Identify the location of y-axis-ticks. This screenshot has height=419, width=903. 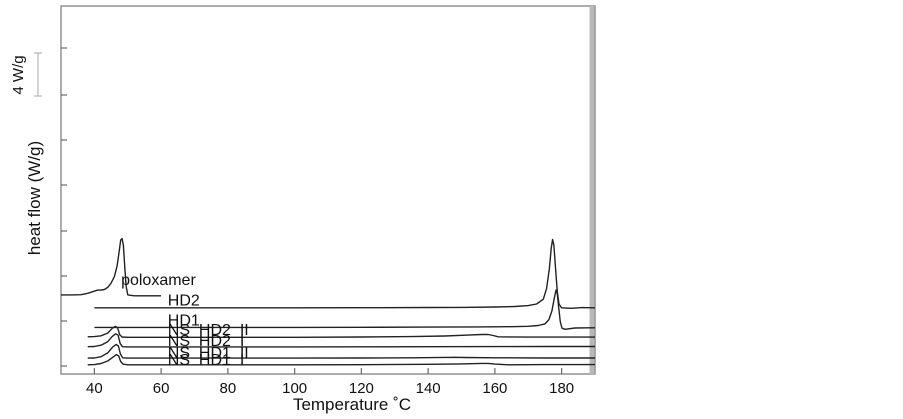
(64, 207).